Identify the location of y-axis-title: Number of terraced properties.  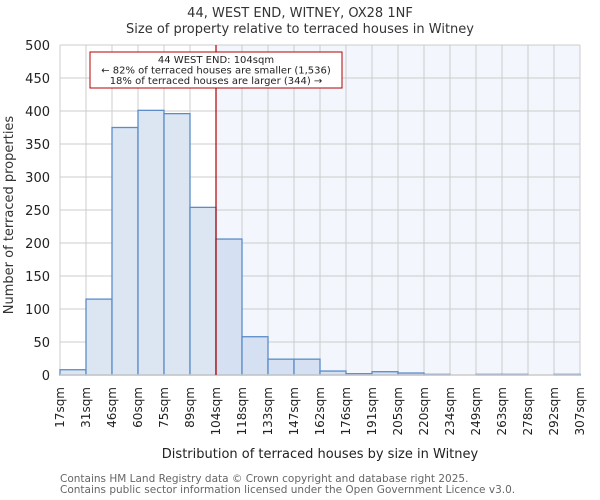
(9, 215).